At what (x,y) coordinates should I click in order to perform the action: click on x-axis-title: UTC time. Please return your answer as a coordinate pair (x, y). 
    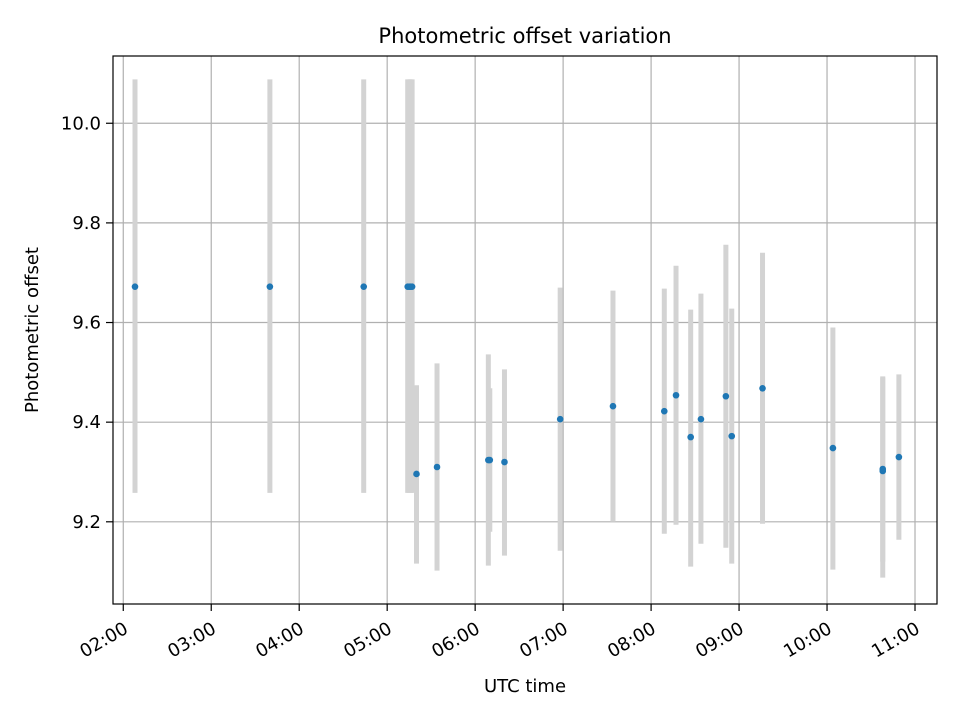
    Looking at the image, I should click on (525, 686).